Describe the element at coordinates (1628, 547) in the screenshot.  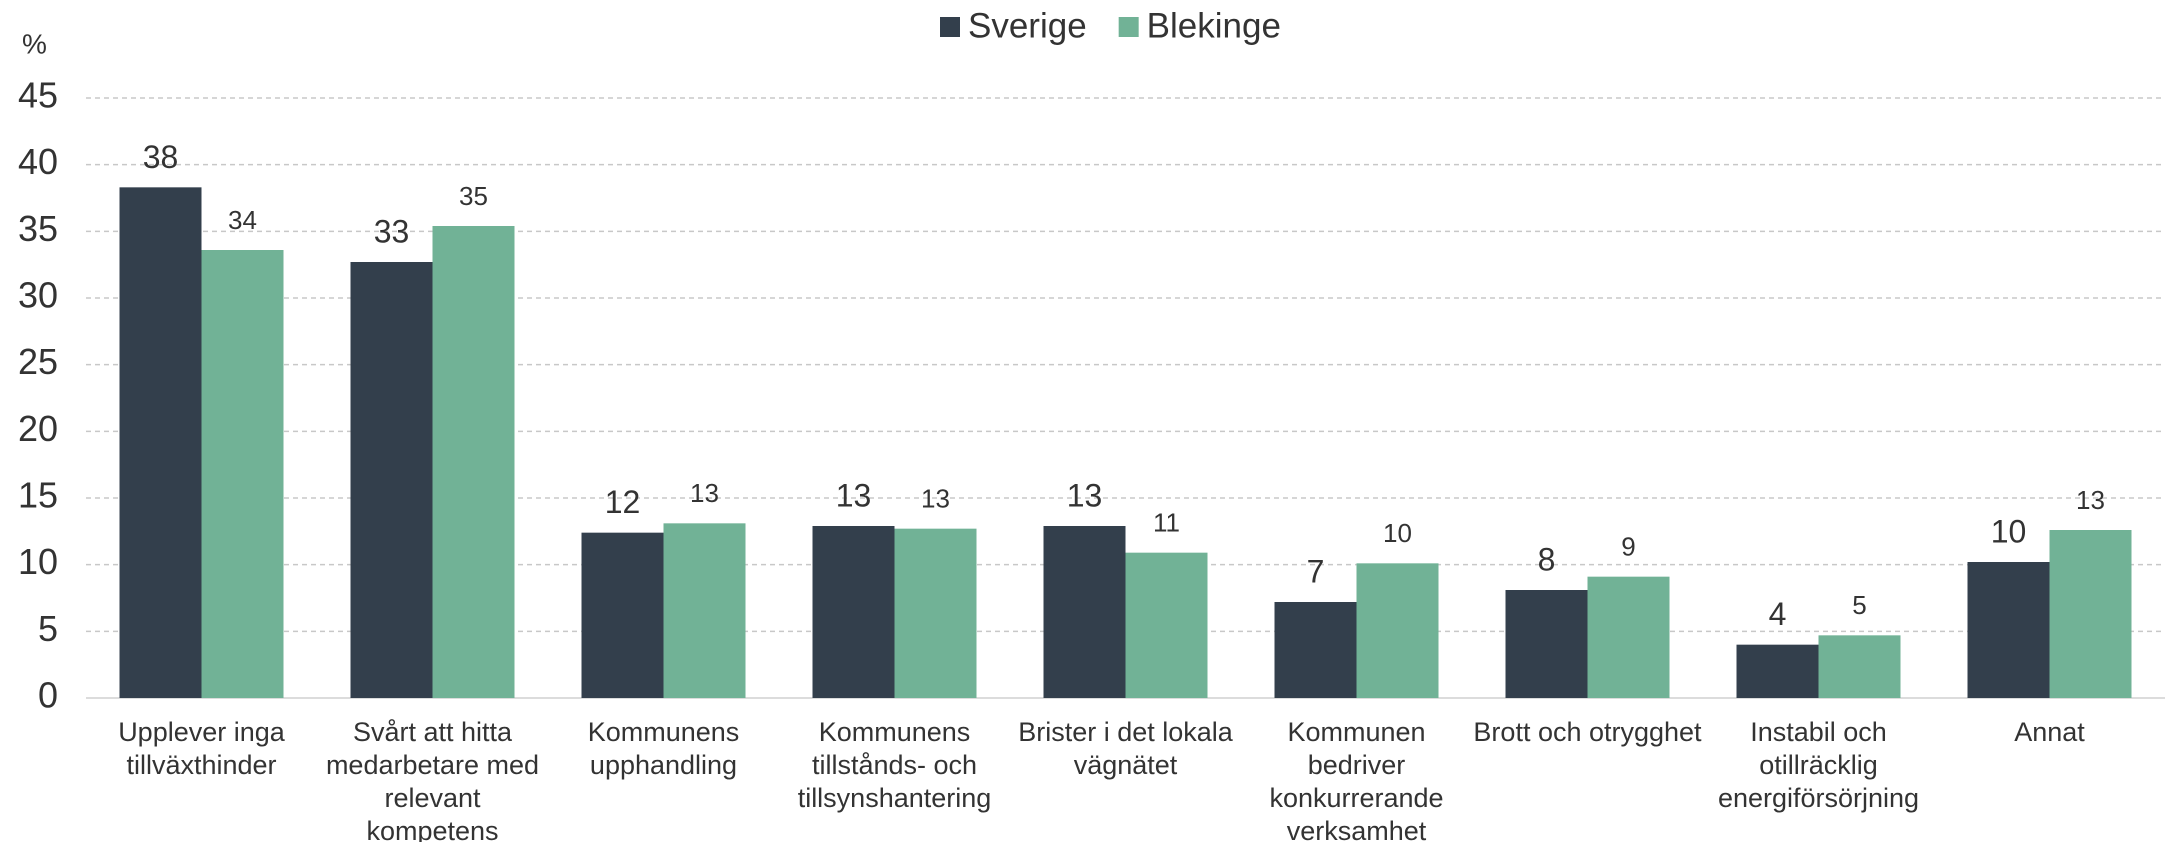
I see `data-label: 9` at that location.